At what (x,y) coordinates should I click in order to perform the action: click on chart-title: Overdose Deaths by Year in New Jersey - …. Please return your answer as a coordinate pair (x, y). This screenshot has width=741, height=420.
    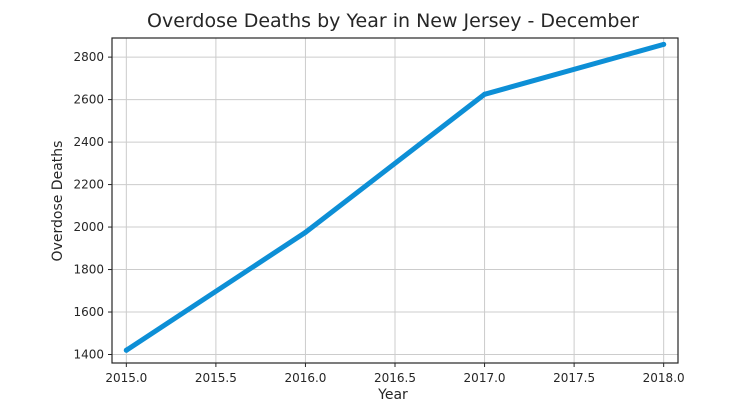
    Looking at the image, I should click on (393, 21).